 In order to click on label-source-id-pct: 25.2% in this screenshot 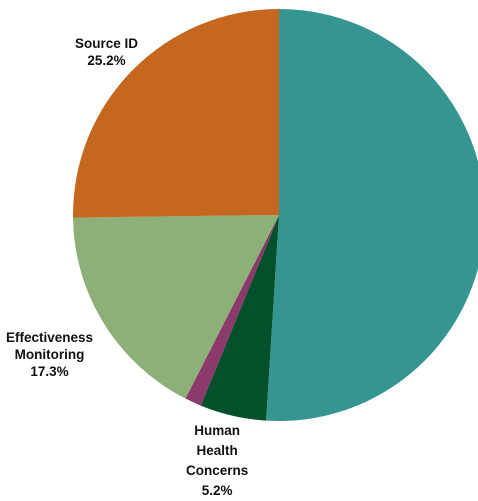, I will do `click(106, 60)`.